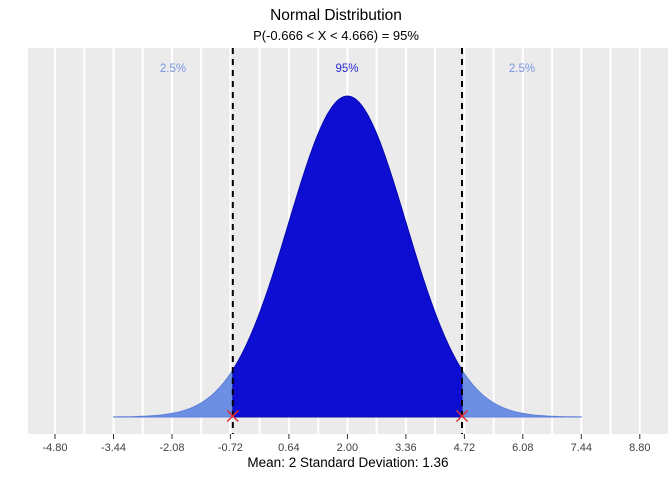 This screenshot has height=480, width=672. I want to click on right-tail-probability-label: 2.5%, so click(522, 69).